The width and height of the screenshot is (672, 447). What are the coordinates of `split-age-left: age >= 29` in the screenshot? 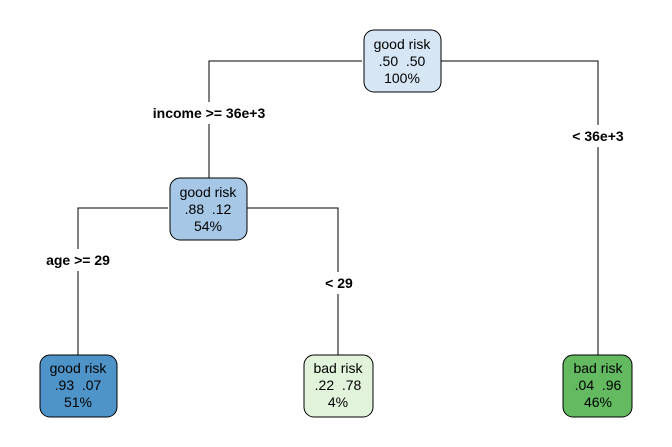 It's located at (78, 260).